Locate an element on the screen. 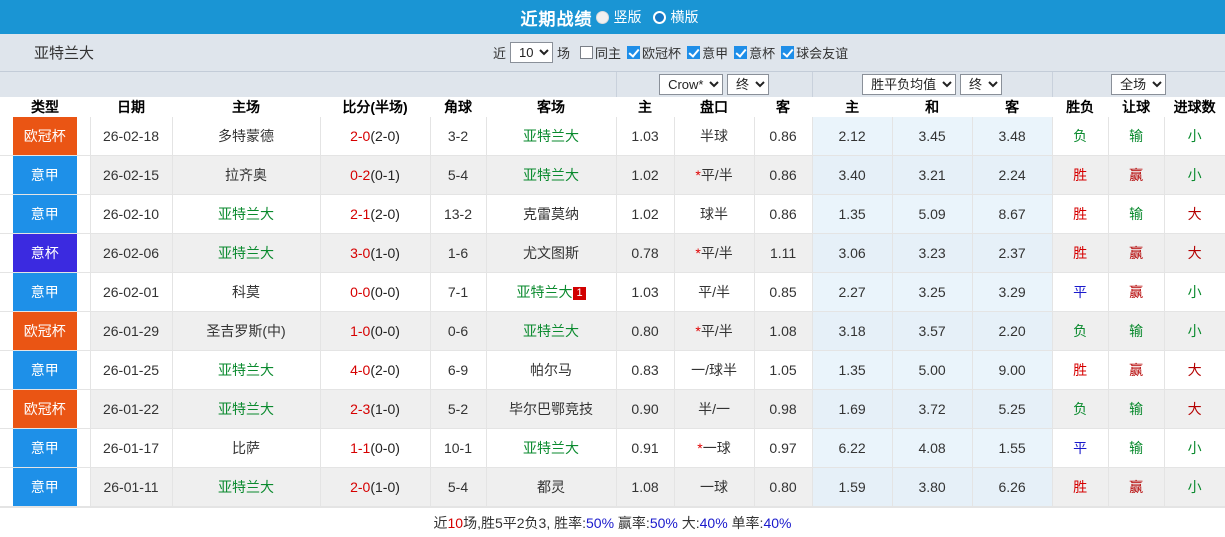  home-team: 拉齐奥 is located at coordinates (246, 175).